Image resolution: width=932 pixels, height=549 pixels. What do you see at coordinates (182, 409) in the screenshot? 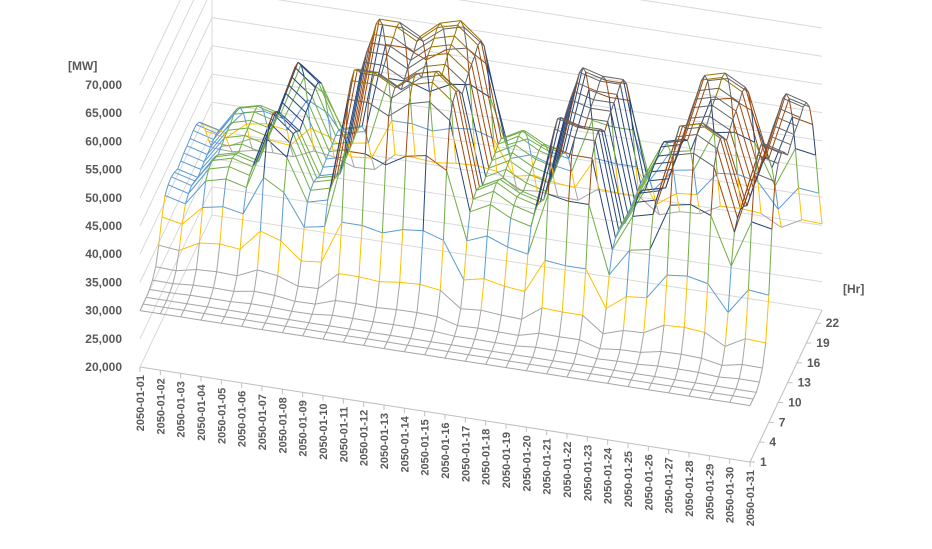
I see `x-tick-label: 2050-01-03` at bounding box center [182, 409].